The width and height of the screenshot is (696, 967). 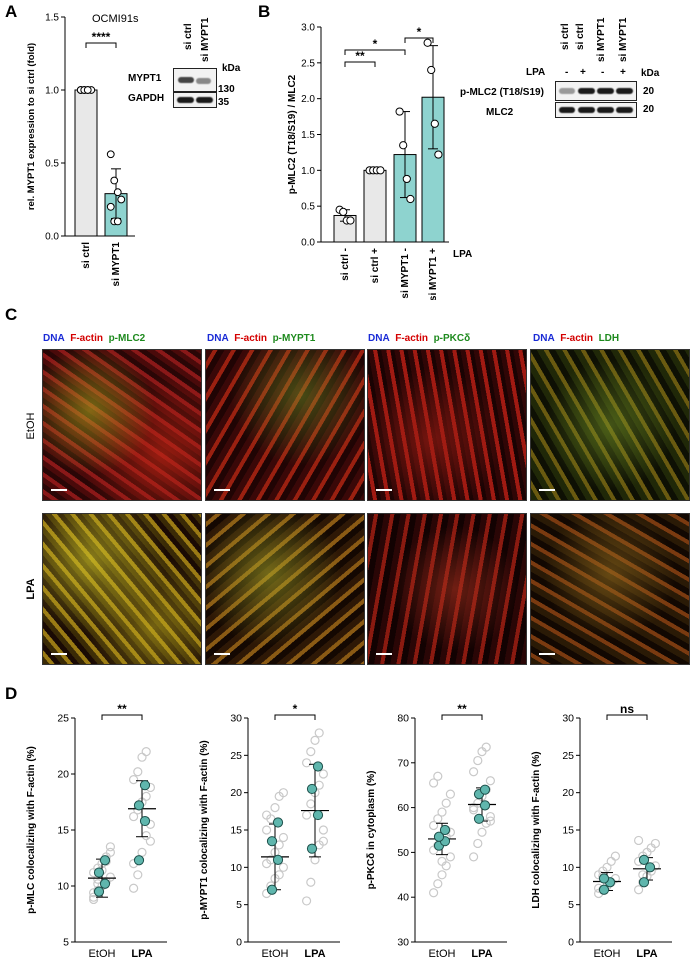 I want to click on blot-a-lane-1: si ctrl, so click(x=188, y=36).